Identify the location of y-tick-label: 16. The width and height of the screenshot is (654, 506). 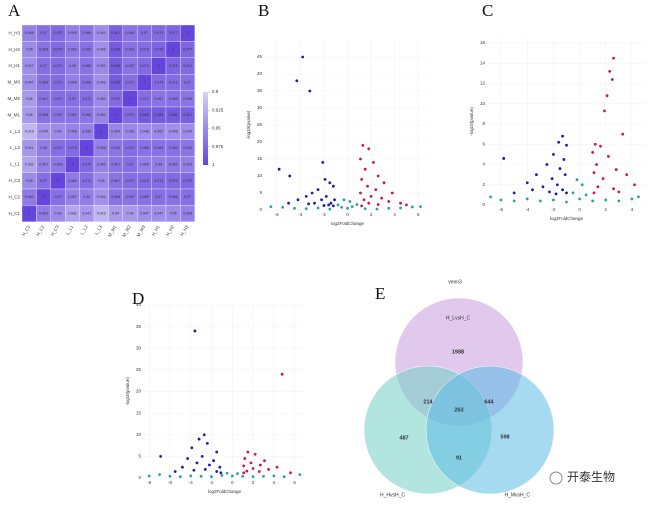
(483, 42).